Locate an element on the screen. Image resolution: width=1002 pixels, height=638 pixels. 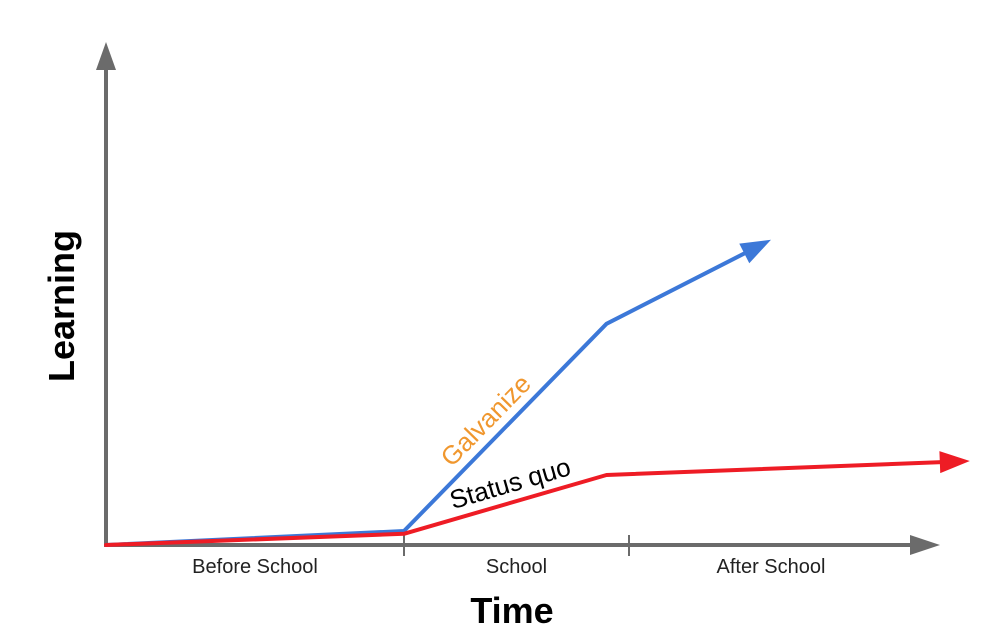
x-axis-title: Time is located at coordinates (511, 610).